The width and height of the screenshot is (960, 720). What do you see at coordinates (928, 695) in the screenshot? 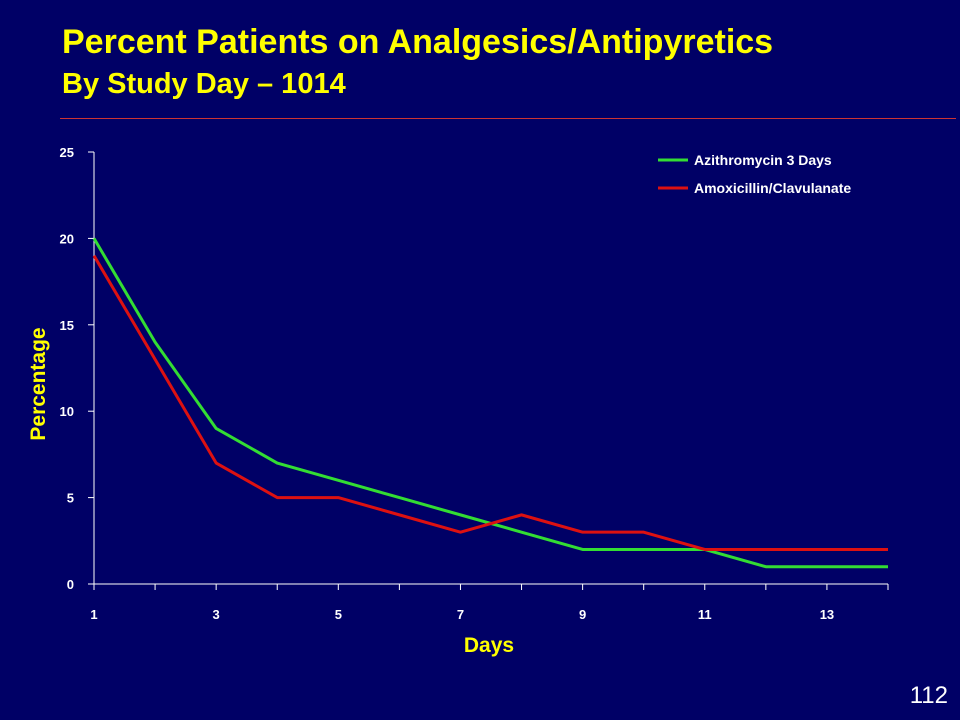
I see `page-number: 112` at bounding box center [928, 695].